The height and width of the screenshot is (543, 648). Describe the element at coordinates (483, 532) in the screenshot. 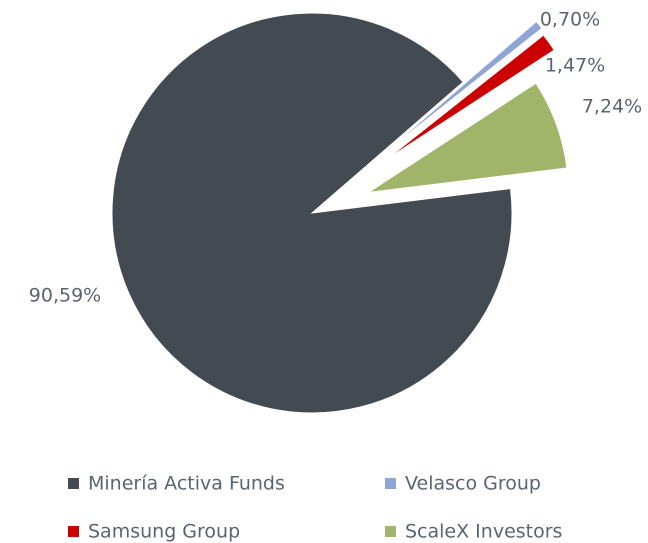

I see `legend-label: ScaleX Investors` at that location.